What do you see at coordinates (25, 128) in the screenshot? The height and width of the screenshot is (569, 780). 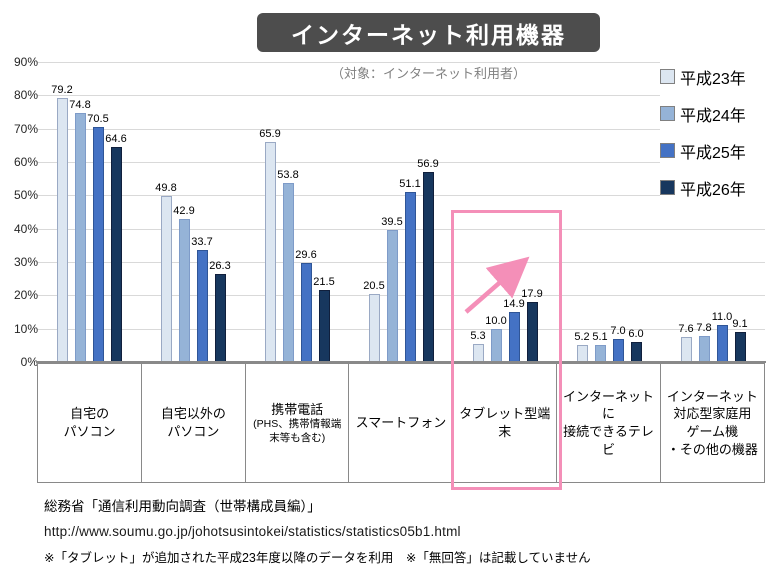 I see `y-tick-label: 70%` at bounding box center [25, 128].